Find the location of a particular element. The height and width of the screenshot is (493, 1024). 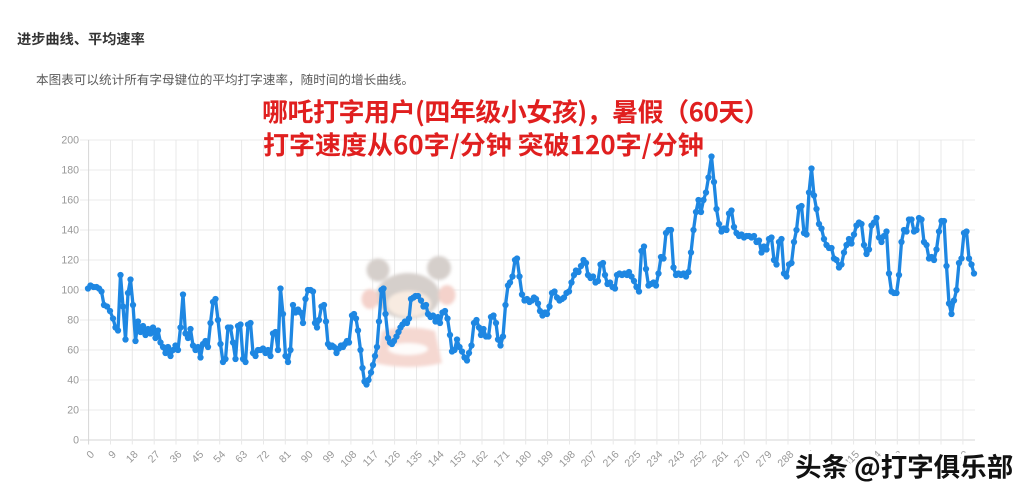

svg-text: 160 is located at coordinates (70, 201).